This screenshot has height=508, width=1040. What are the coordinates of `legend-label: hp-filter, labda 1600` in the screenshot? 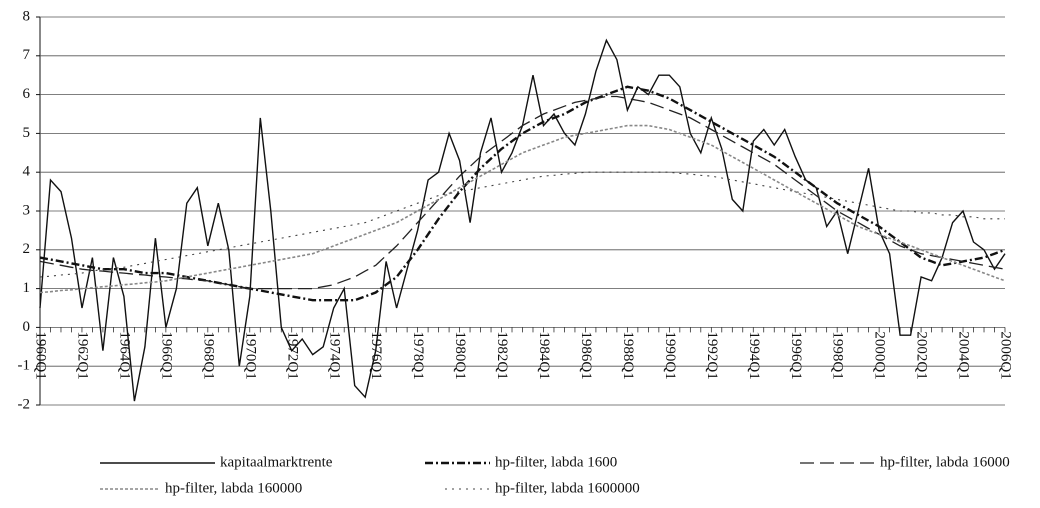 It's located at (556, 462).